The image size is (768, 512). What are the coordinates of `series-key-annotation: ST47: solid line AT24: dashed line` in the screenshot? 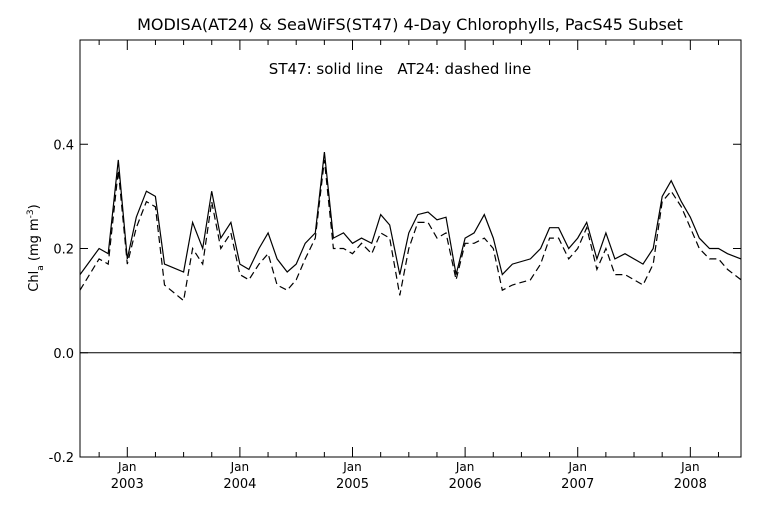 It's located at (400, 69).